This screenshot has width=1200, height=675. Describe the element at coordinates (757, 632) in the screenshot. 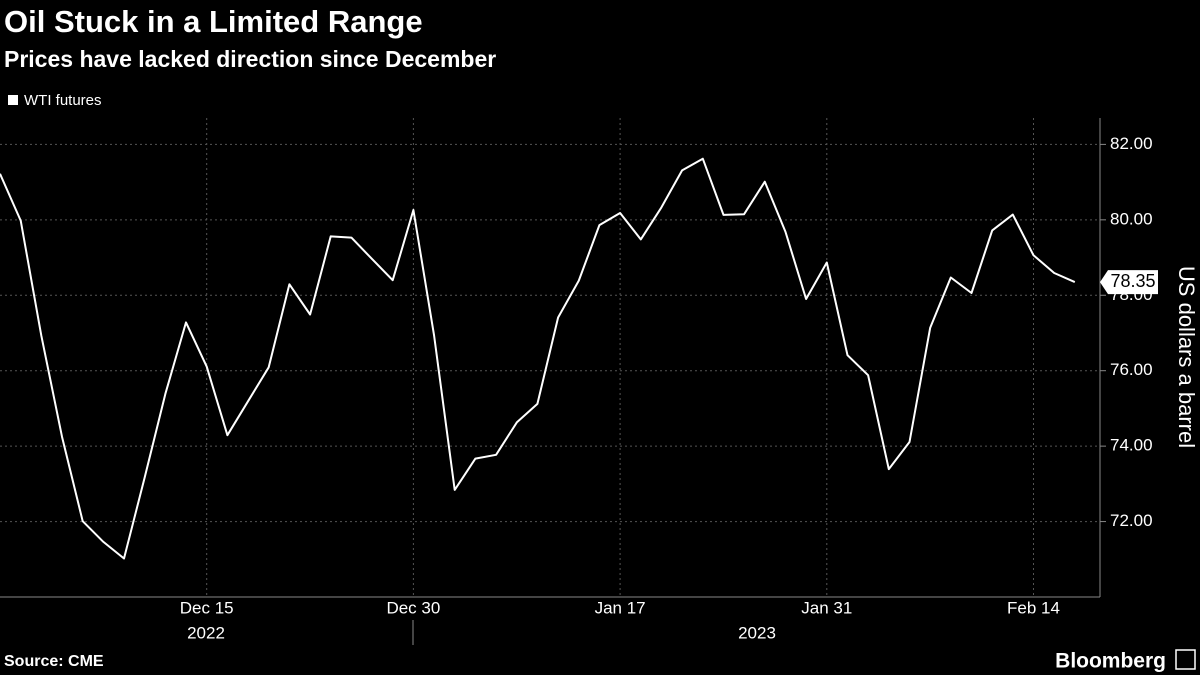

I see `x-group-label: 2023` at that location.